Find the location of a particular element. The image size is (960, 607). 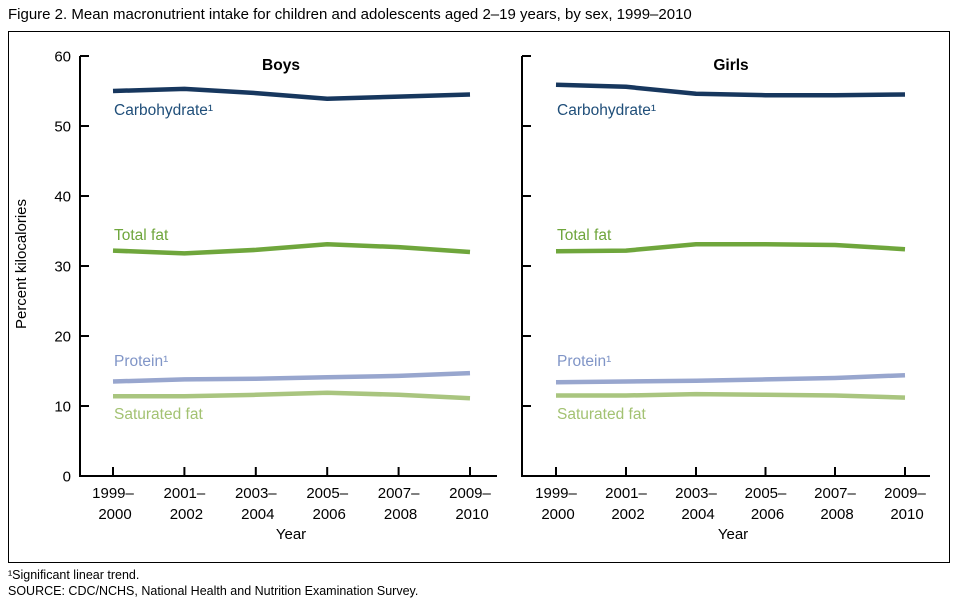

y-tick-label: 20 is located at coordinates (62, 337).